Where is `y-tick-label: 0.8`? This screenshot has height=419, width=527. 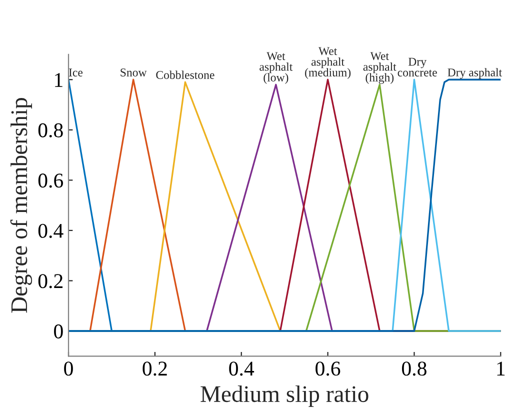 y-tick-label: 0.8 is located at coordinates (50, 130).